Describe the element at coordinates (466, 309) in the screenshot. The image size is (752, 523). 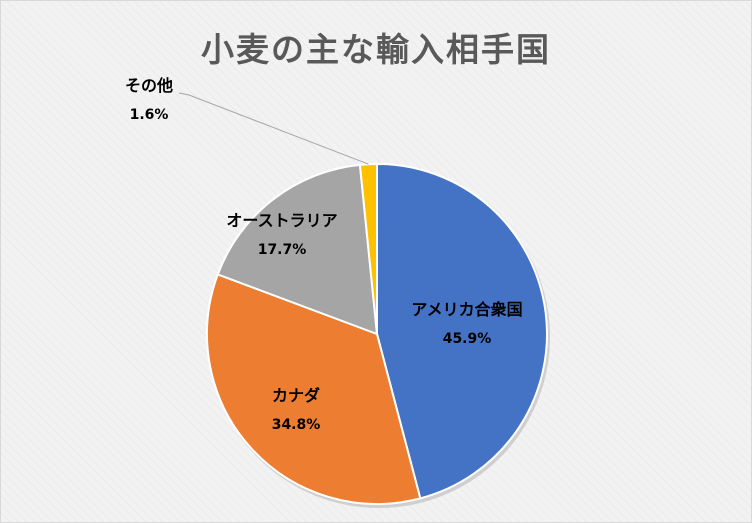
I see `data-label-usa-name: アメリカ合衆国` at that location.